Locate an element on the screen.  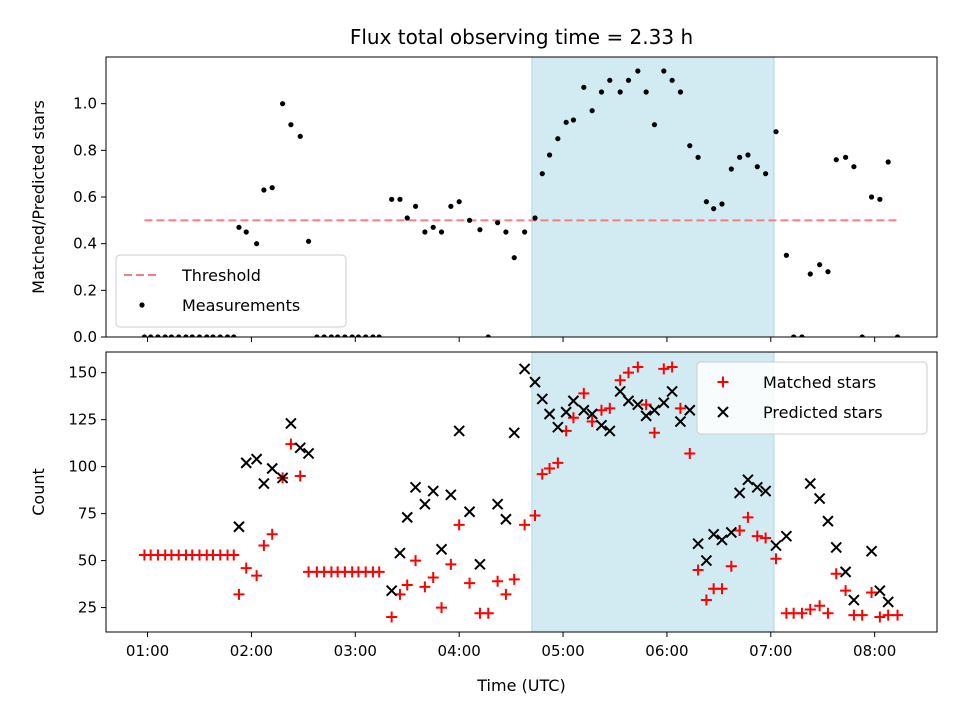
y-tick-label: 0.4 is located at coordinates (85, 244).